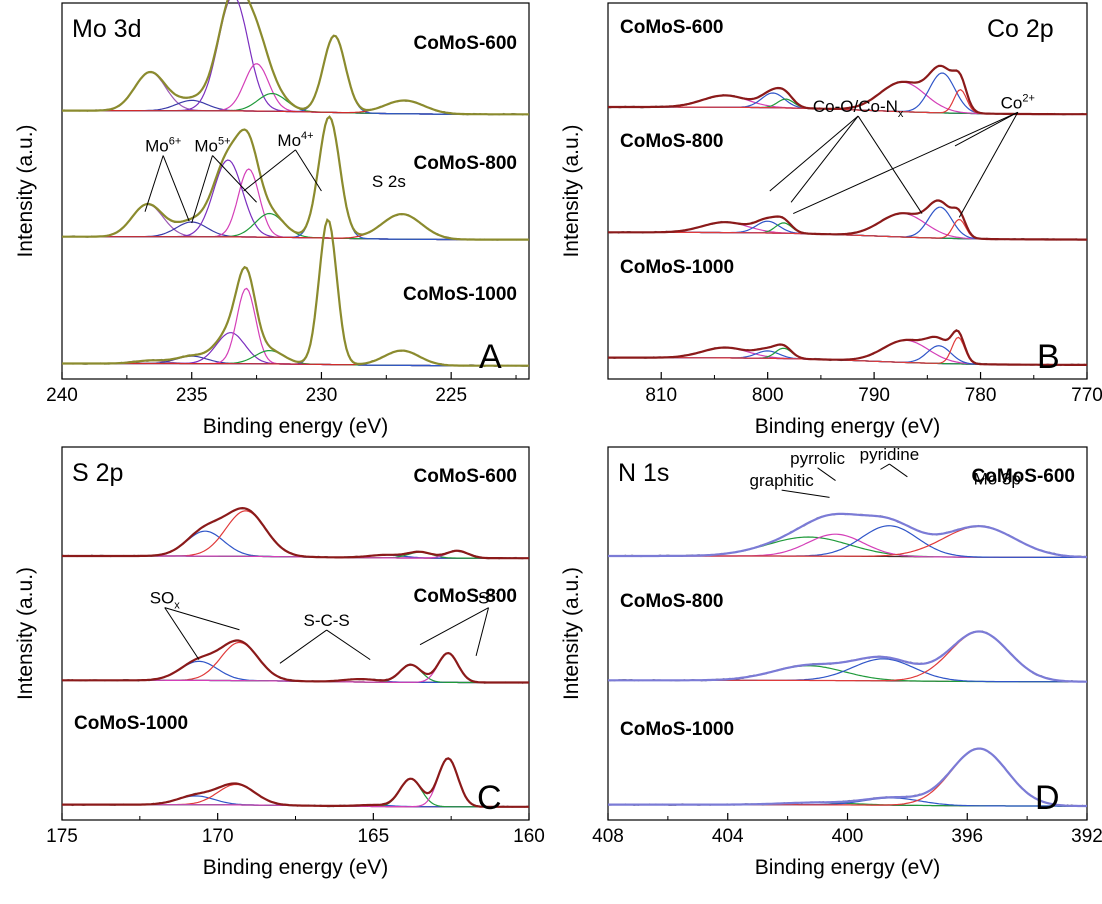 The height and width of the screenshot is (904, 1102). I want to click on annotation-label: Co2+, so click(1018, 102).